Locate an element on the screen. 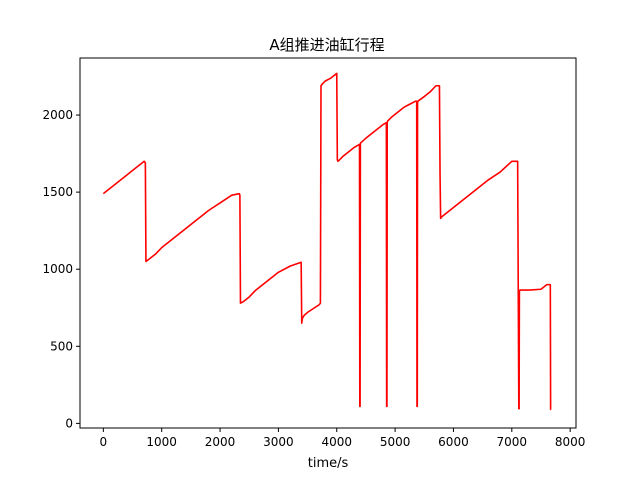 The height and width of the screenshot is (480, 640). x-axis: 0 1000 2000 3000 4000 5000 6000 7000 8000 is located at coordinates (343, 438).